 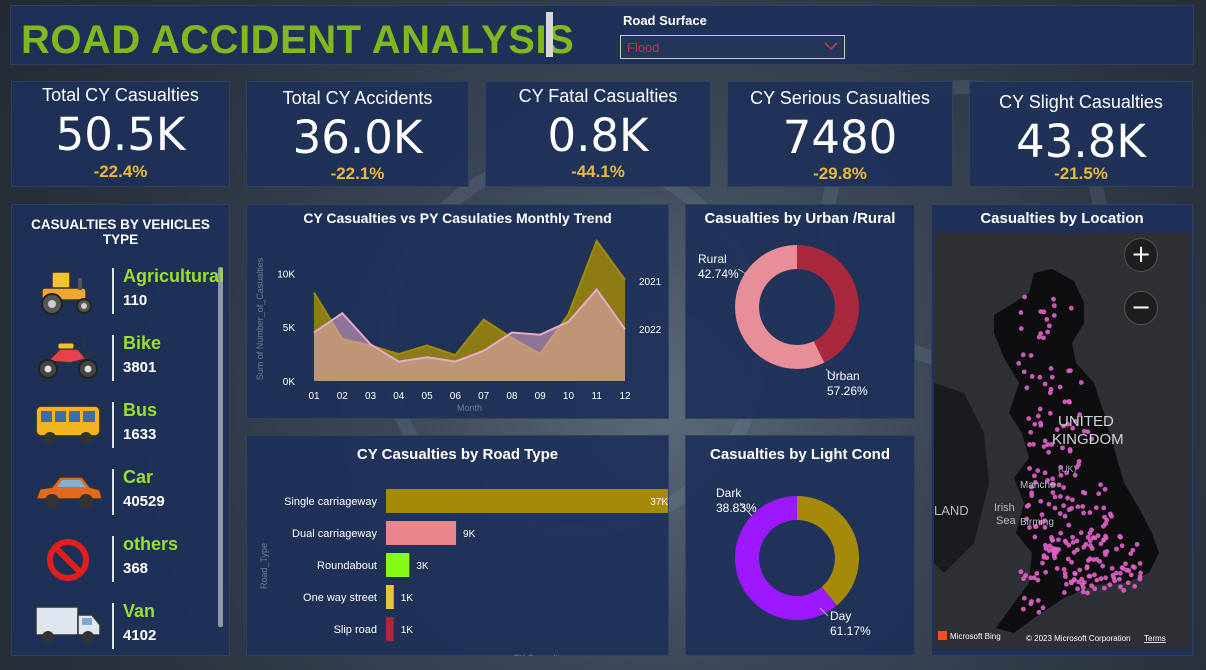 What do you see at coordinates (718, 274) in the screenshot?
I see `donut-value-label: 42.74%` at bounding box center [718, 274].